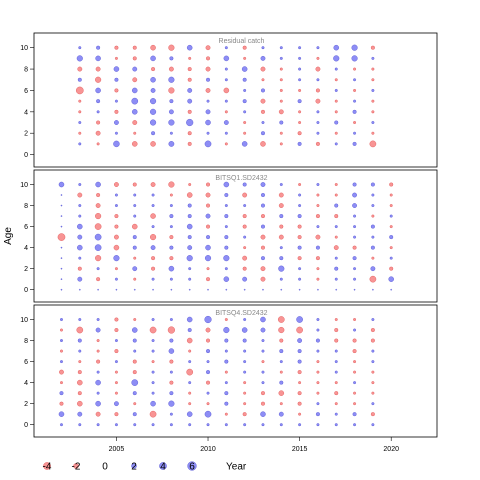 Image resolution: width=480 pixels, height=480 pixels. I want to click on legend-label: 2, so click(134, 467).